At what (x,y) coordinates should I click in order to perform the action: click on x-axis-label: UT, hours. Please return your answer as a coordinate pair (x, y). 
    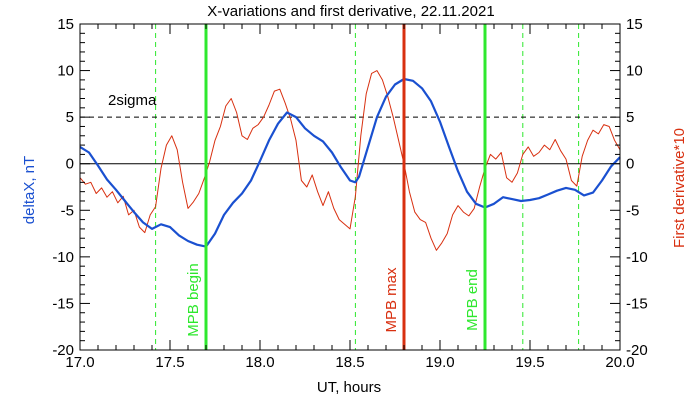
    Looking at the image, I should click on (349, 387).